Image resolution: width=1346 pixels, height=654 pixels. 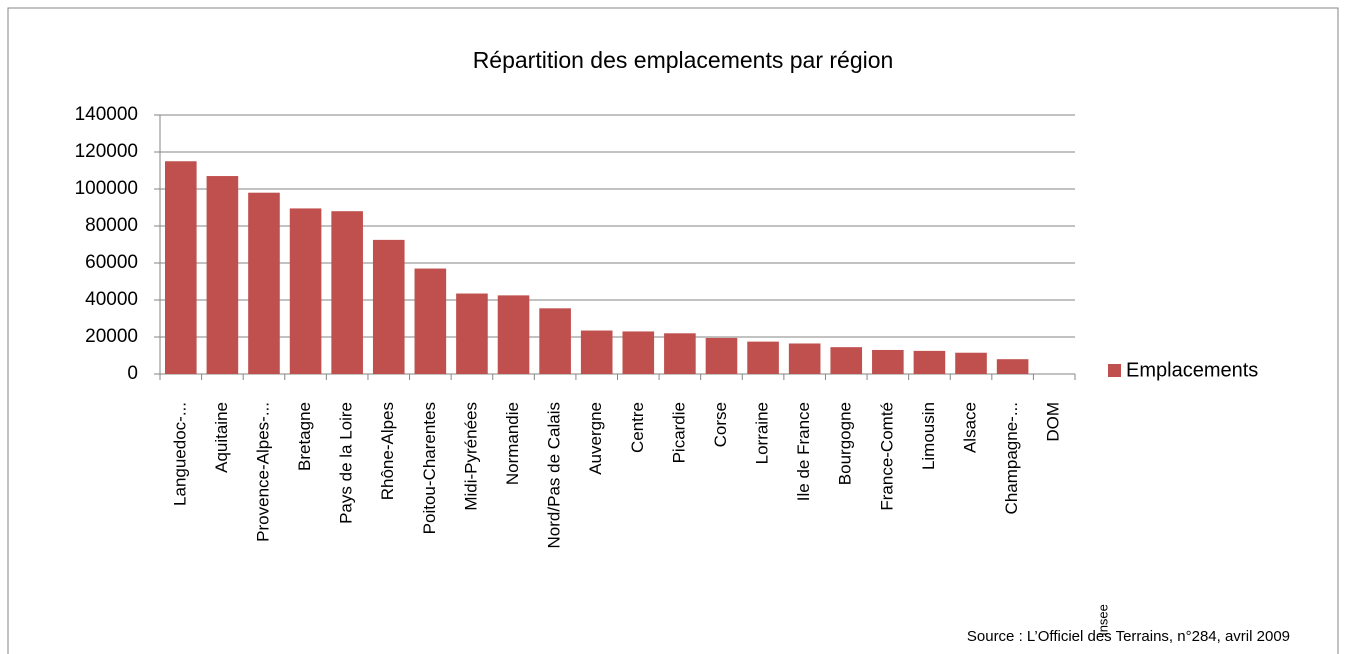 What do you see at coordinates (111, 336) in the screenshot?
I see `y-tick-label: 20000` at bounding box center [111, 336].